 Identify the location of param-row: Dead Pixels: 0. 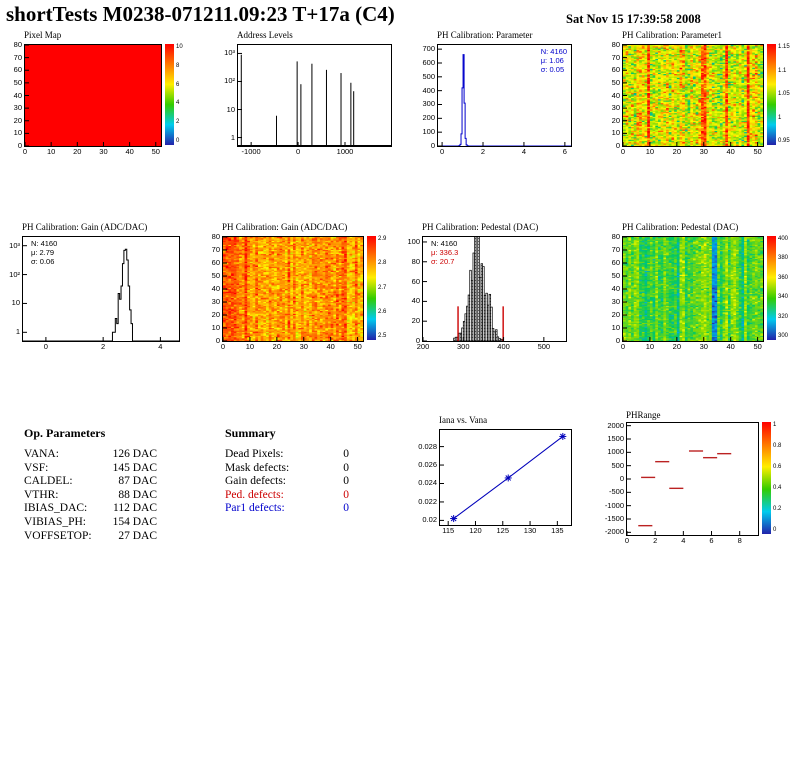
(287, 455).